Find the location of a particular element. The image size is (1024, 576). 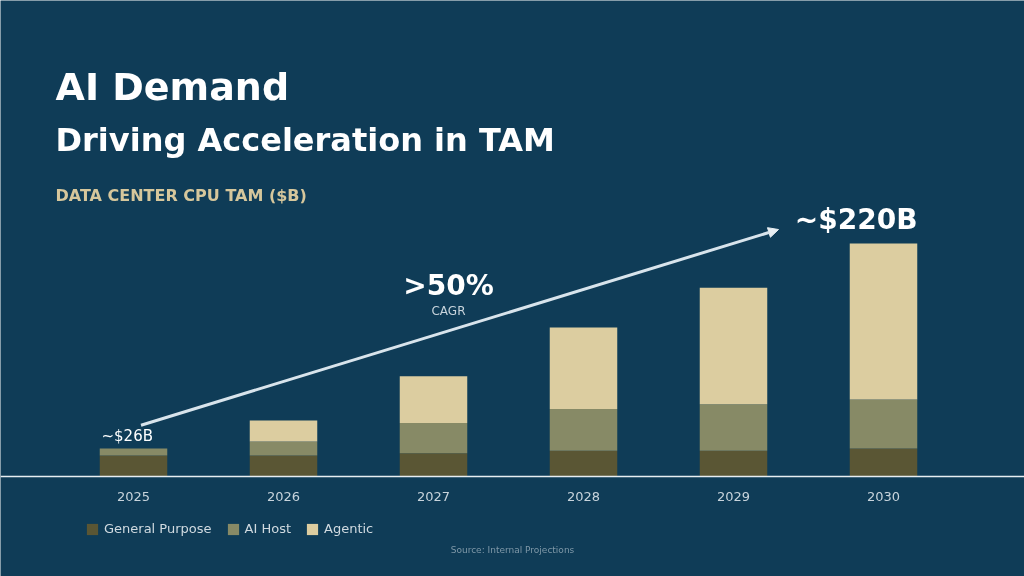

x-tick-label: 2030 is located at coordinates (883, 496).